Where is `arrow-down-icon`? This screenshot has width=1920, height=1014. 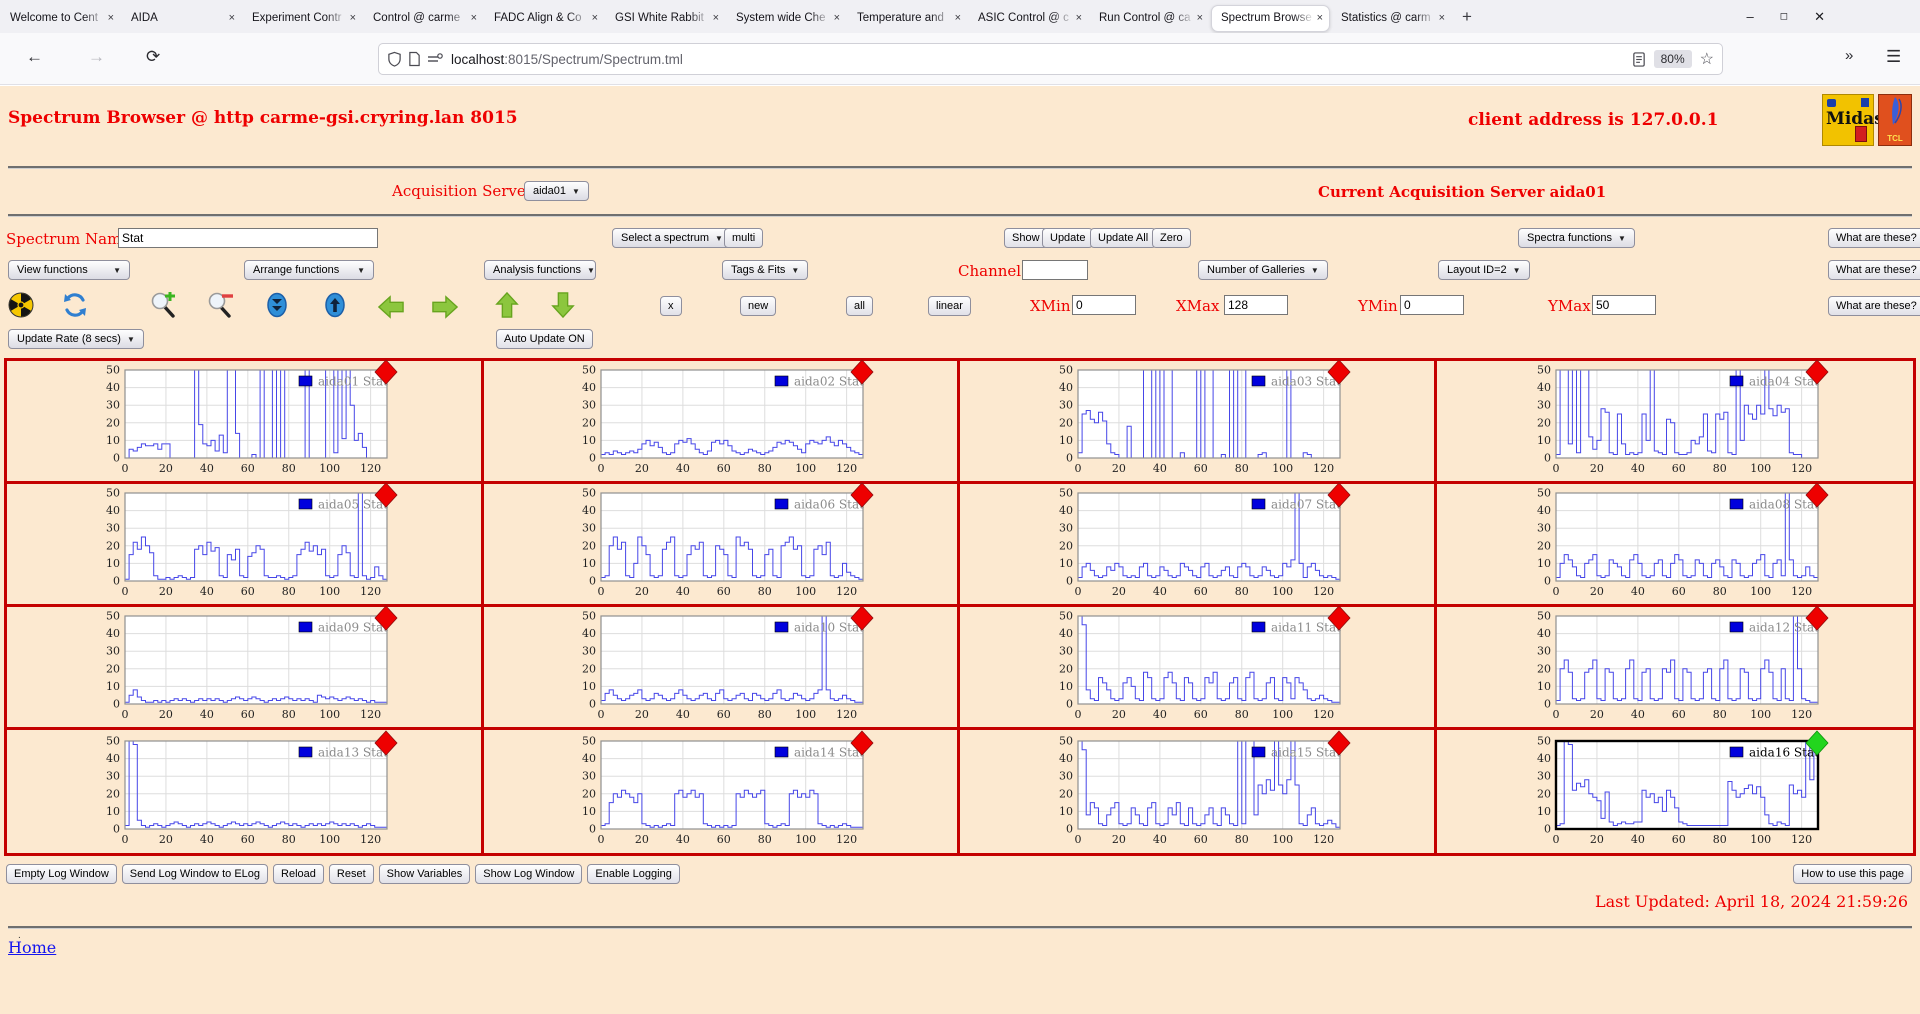 arrow-down-icon is located at coordinates (563, 305).